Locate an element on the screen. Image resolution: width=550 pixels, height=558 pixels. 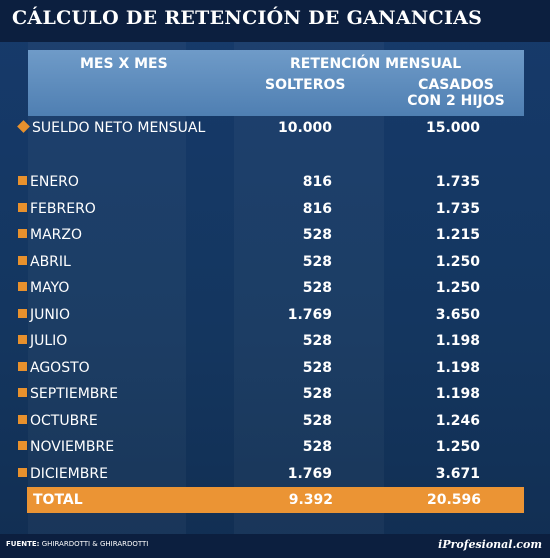
month-name: DICIEMBRE is located at coordinates (69, 474).